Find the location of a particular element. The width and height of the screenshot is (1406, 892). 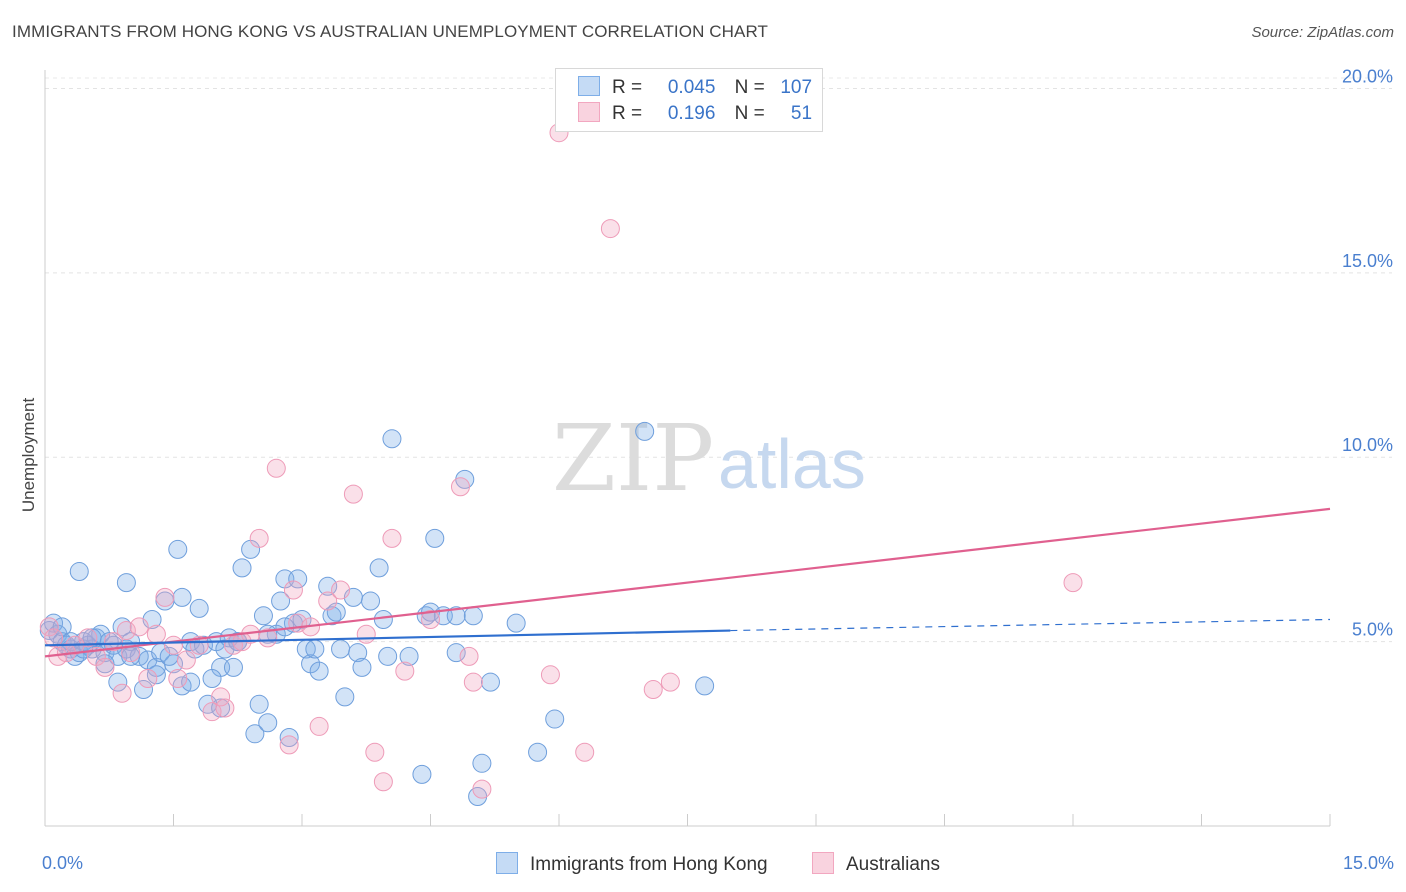

x-tick-label: 0.0% is located at coordinates (62, 863).